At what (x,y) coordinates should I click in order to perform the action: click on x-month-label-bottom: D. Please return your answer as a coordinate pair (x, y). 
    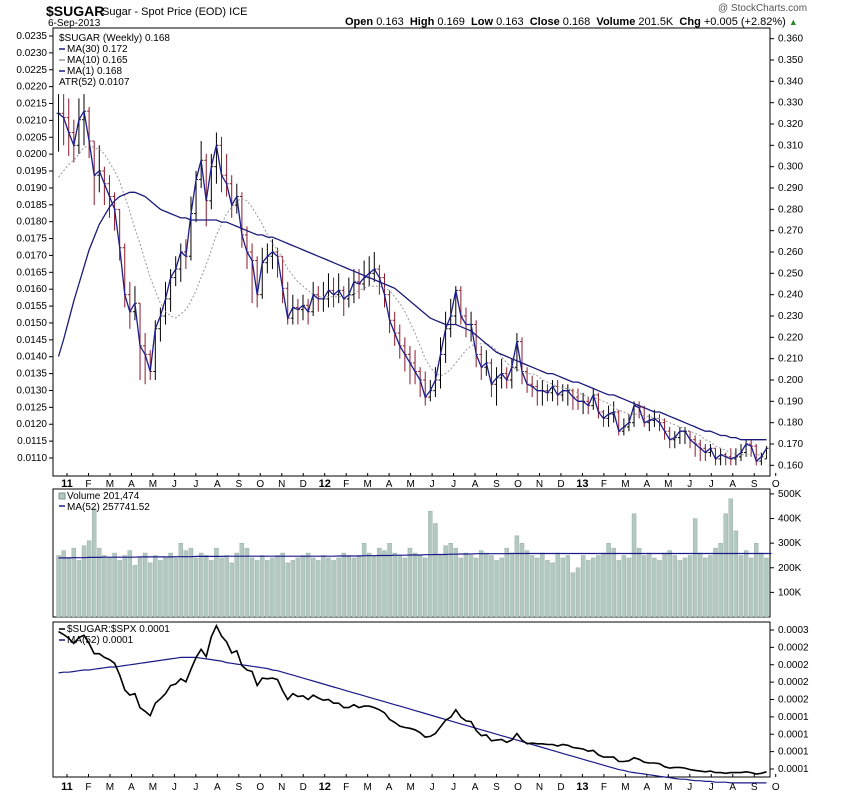
    Looking at the image, I should click on (560, 787).